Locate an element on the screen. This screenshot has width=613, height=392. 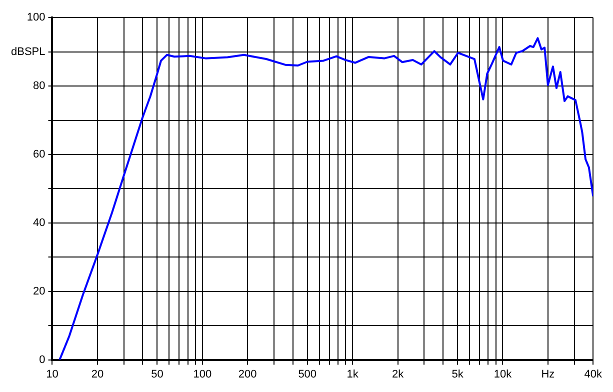
x-tick-label: 10k is located at coordinates (503, 374).